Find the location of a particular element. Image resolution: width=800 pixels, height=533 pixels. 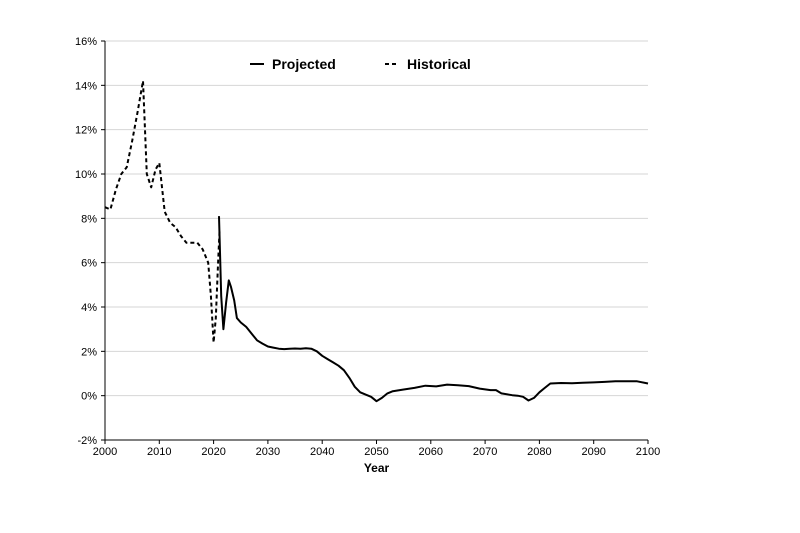

x-tick-label: 2010 is located at coordinates (159, 452).